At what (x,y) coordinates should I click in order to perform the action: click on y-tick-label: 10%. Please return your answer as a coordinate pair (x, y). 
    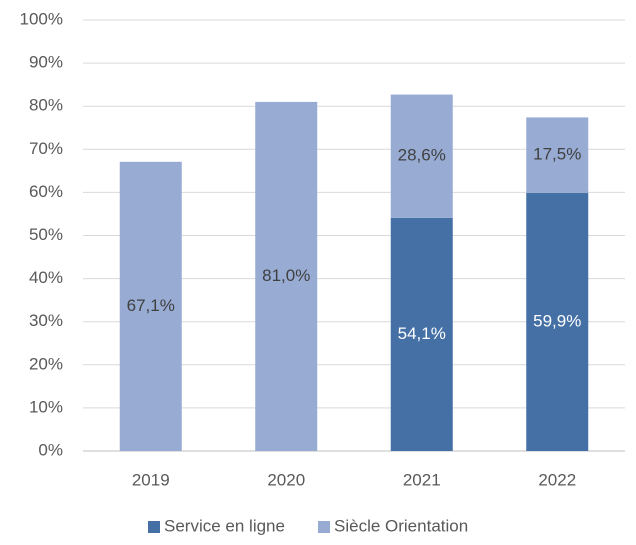
    Looking at the image, I should click on (46, 406).